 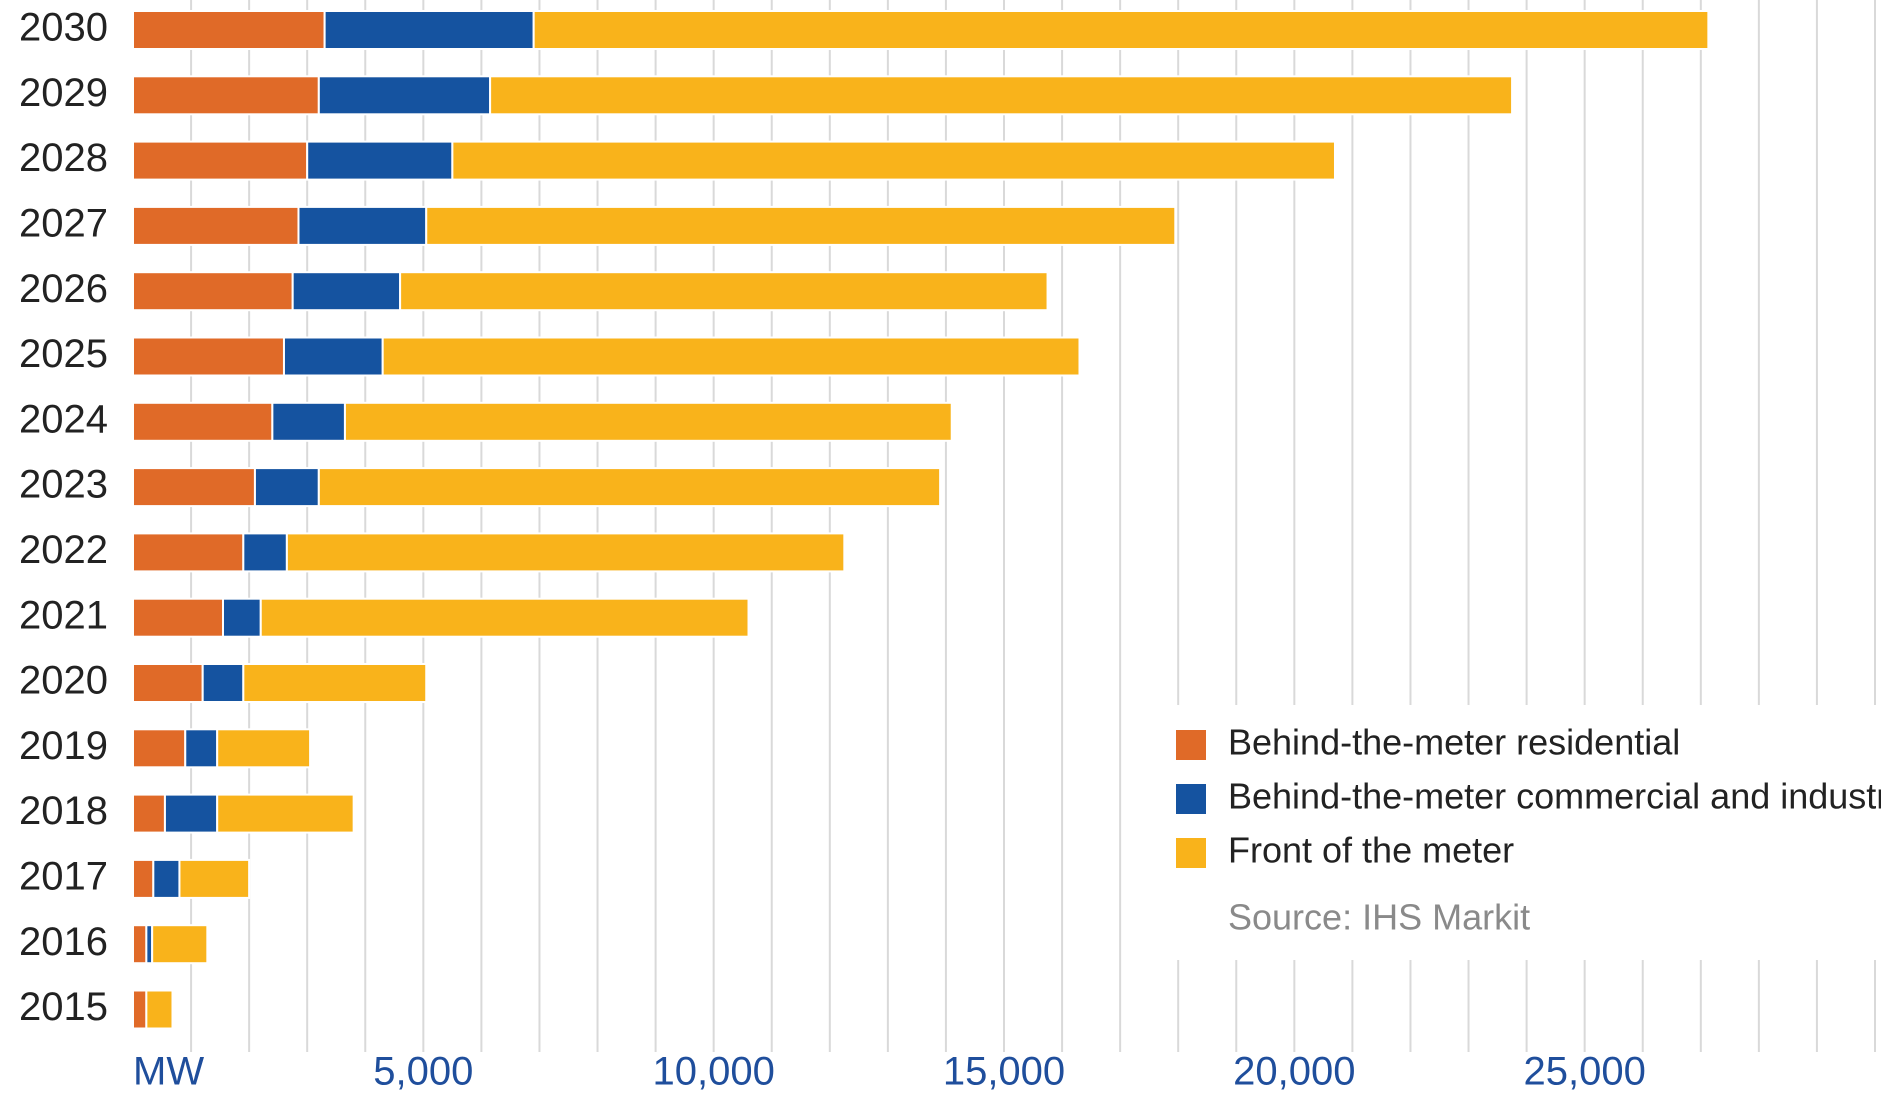 I want to click on y-tick-label: 2021, so click(x=63, y=615).